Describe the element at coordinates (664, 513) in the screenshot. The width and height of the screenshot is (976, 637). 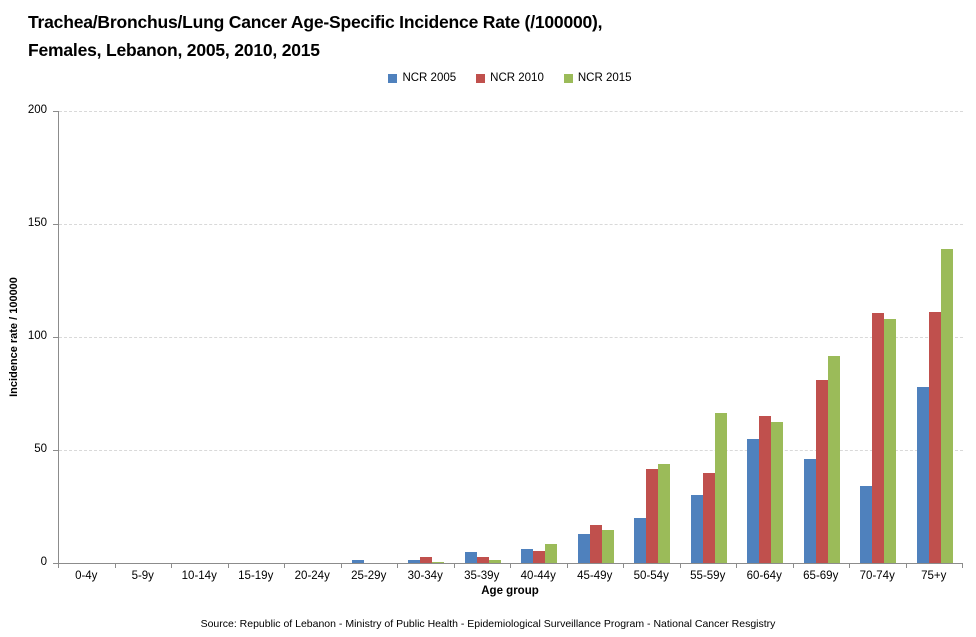
I see `bar-ncr-2015-50-54y` at that location.